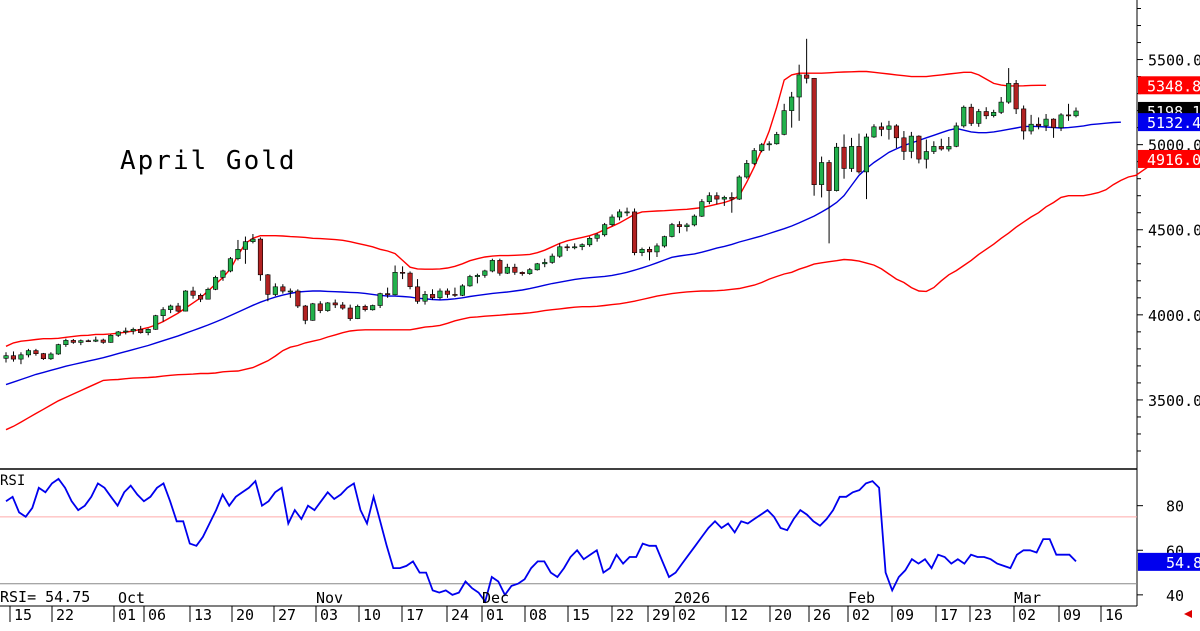  I want to click on date-tick-label: 23, so click(983, 615).